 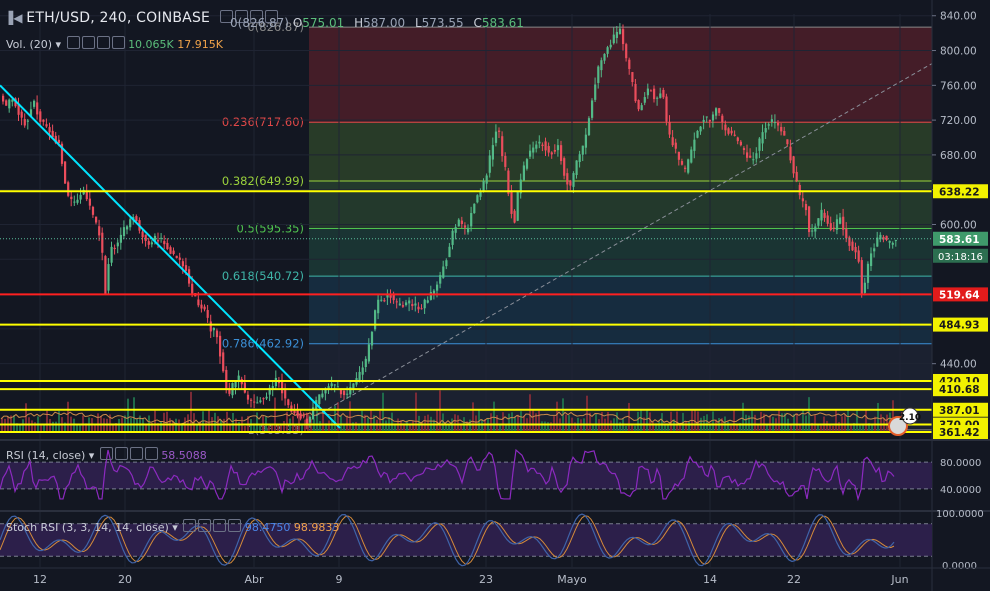 I want to click on symbol-collapse-icon: ▐◀, so click(x=13, y=18).